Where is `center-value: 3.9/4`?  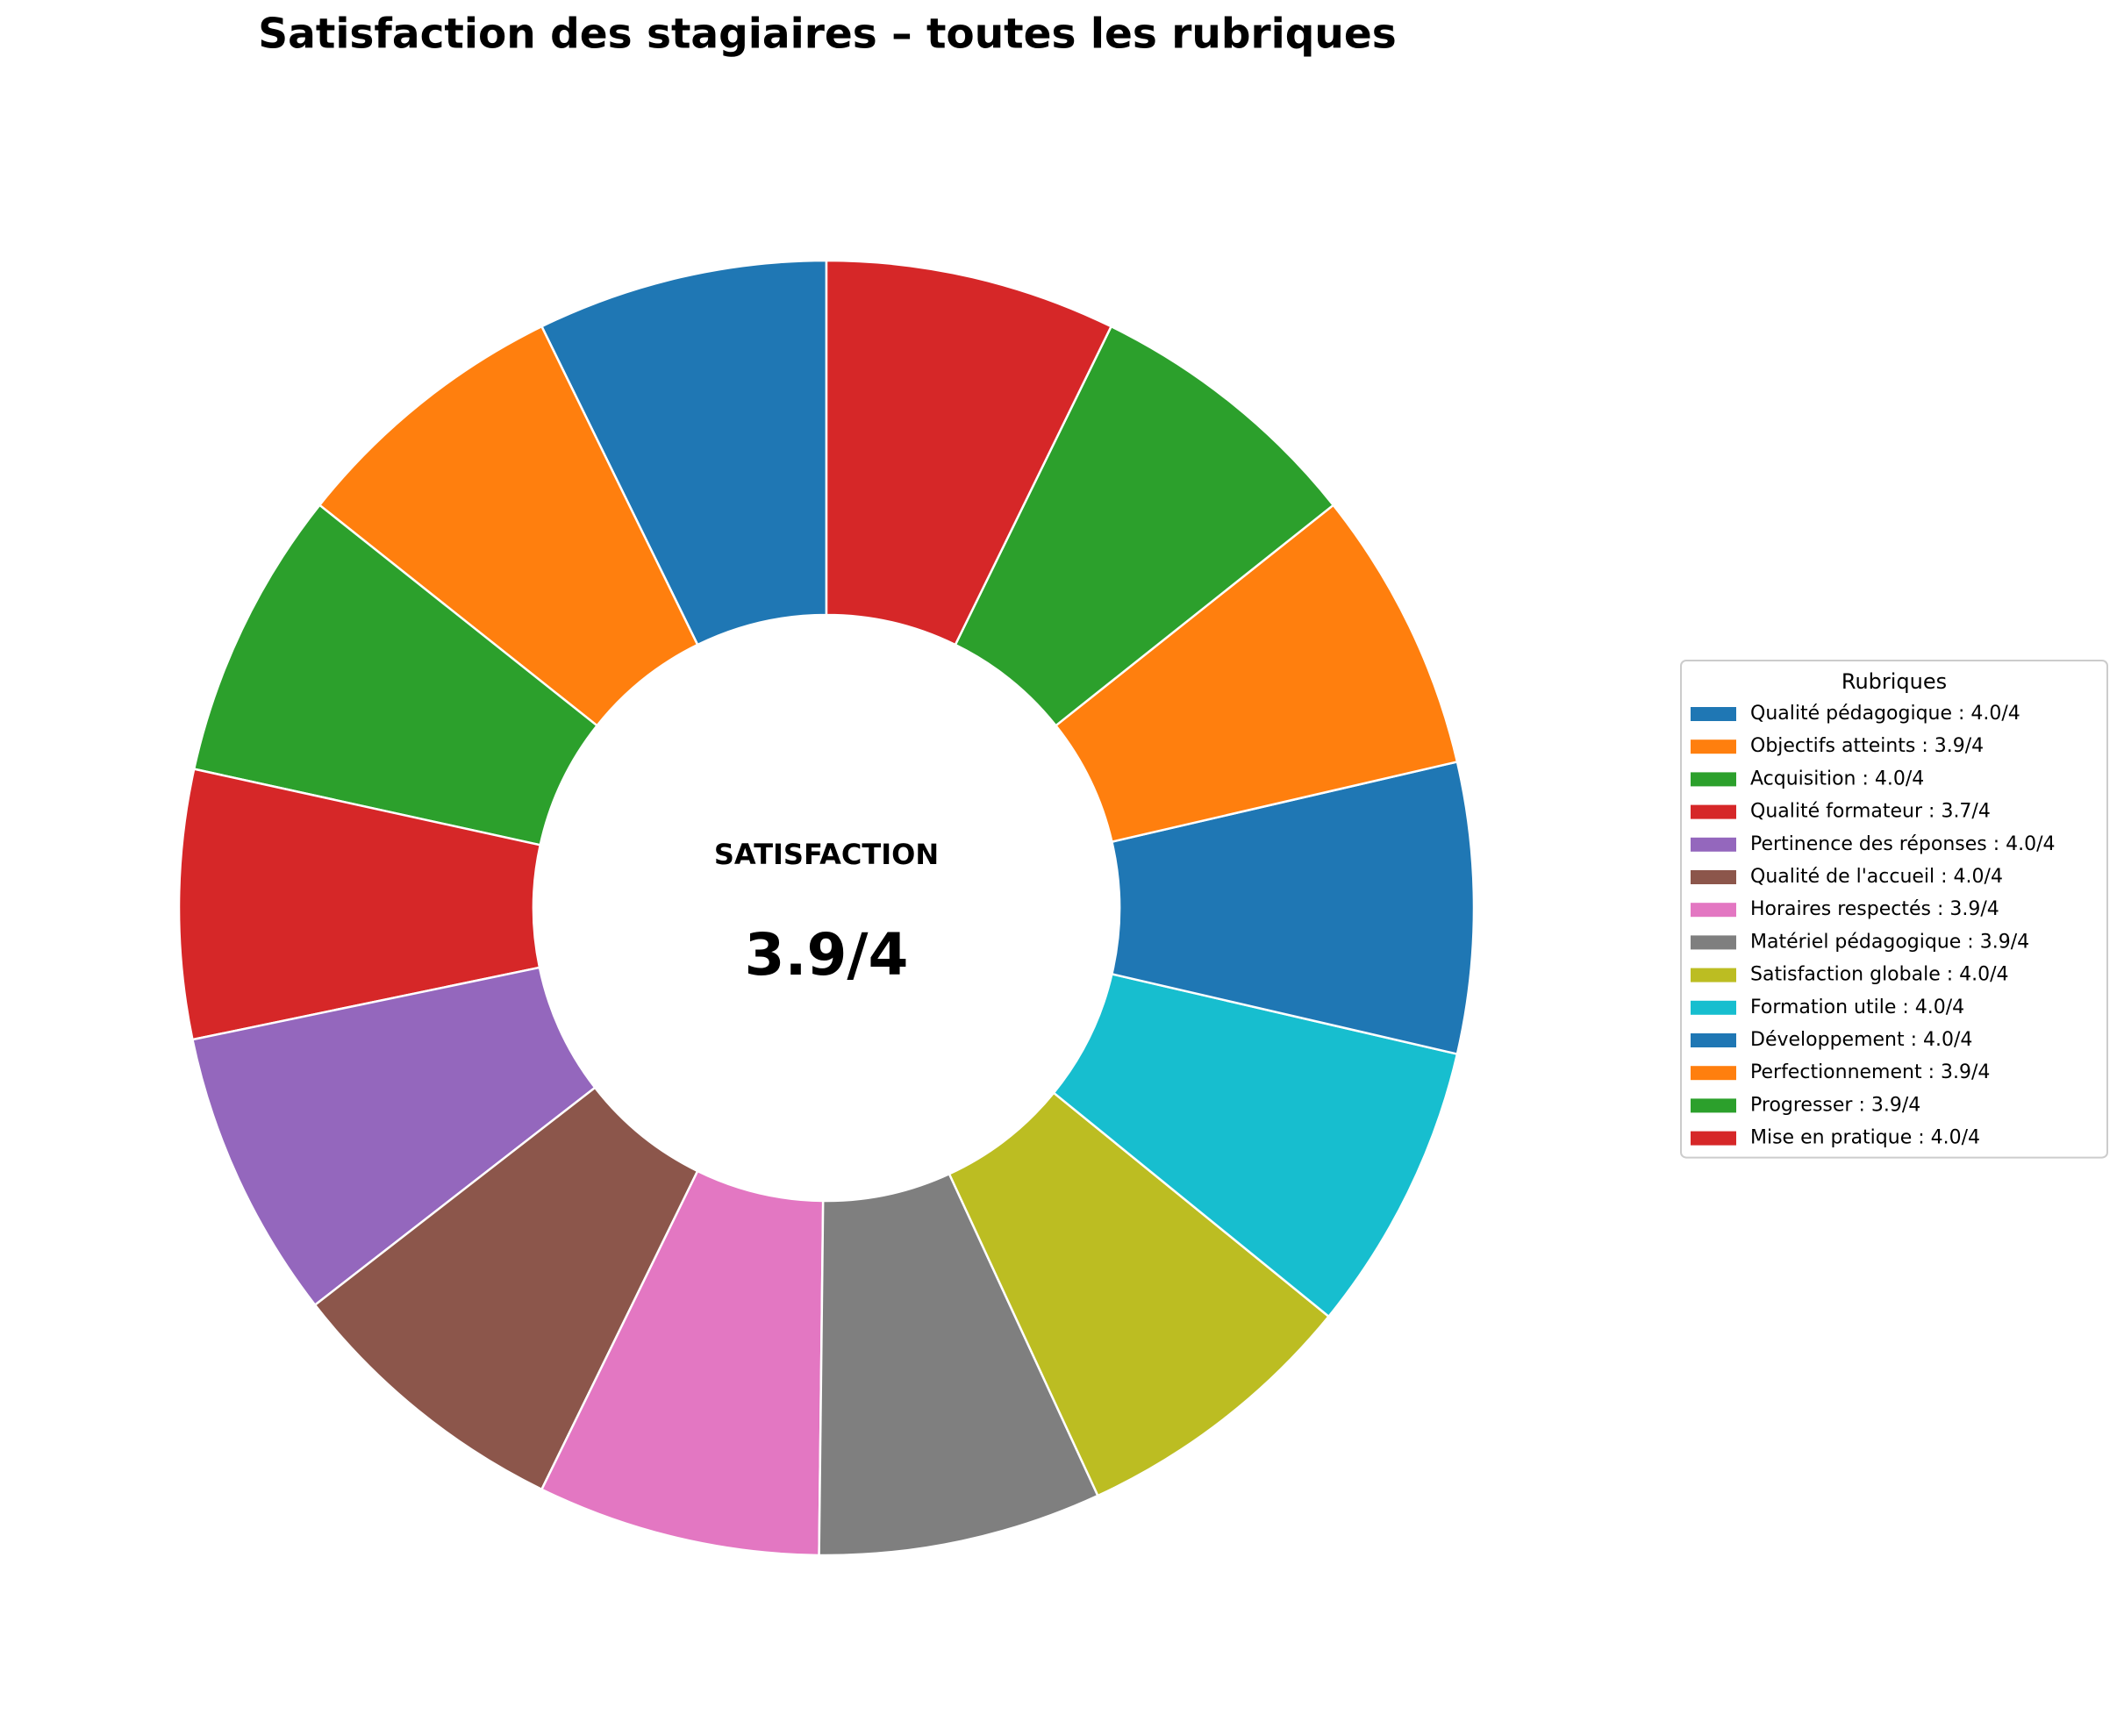
center-value: 3.9/4 is located at coordinates (827, 955).